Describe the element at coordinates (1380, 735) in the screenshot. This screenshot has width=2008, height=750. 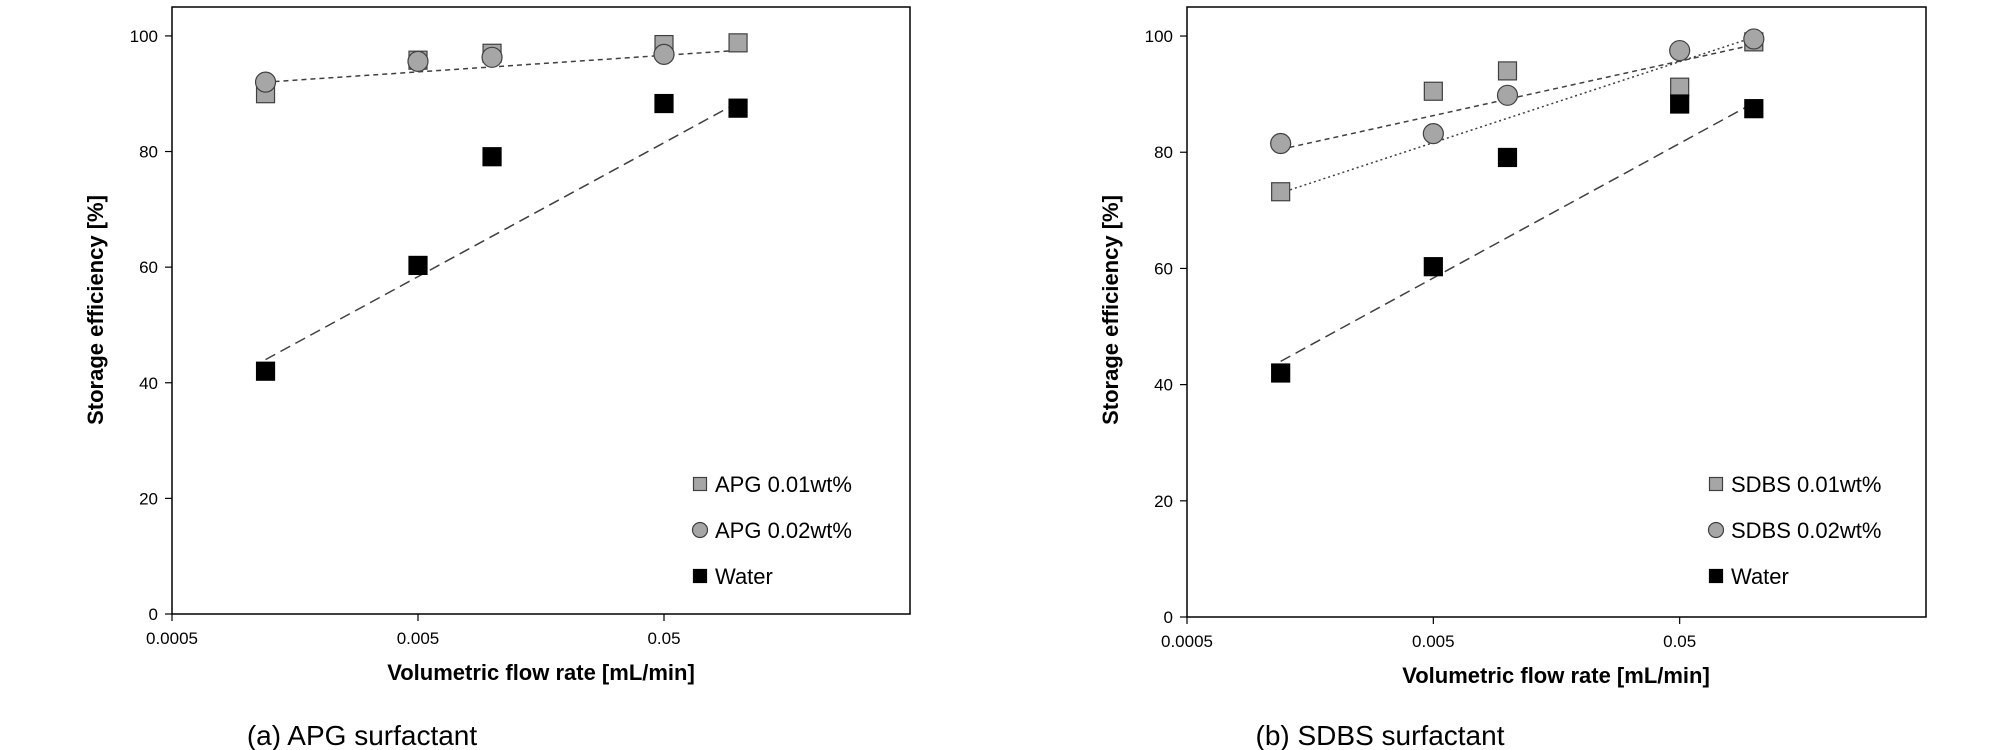
I see `panel-caption: (b) SDBS surfactant` at that location.